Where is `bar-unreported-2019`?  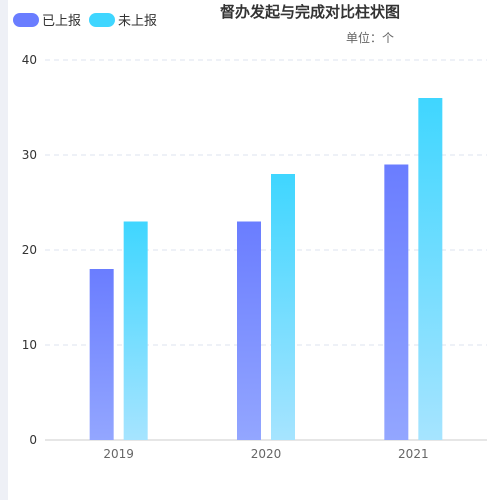
bar-unreported-2019 is located at coordinates (135, 331).